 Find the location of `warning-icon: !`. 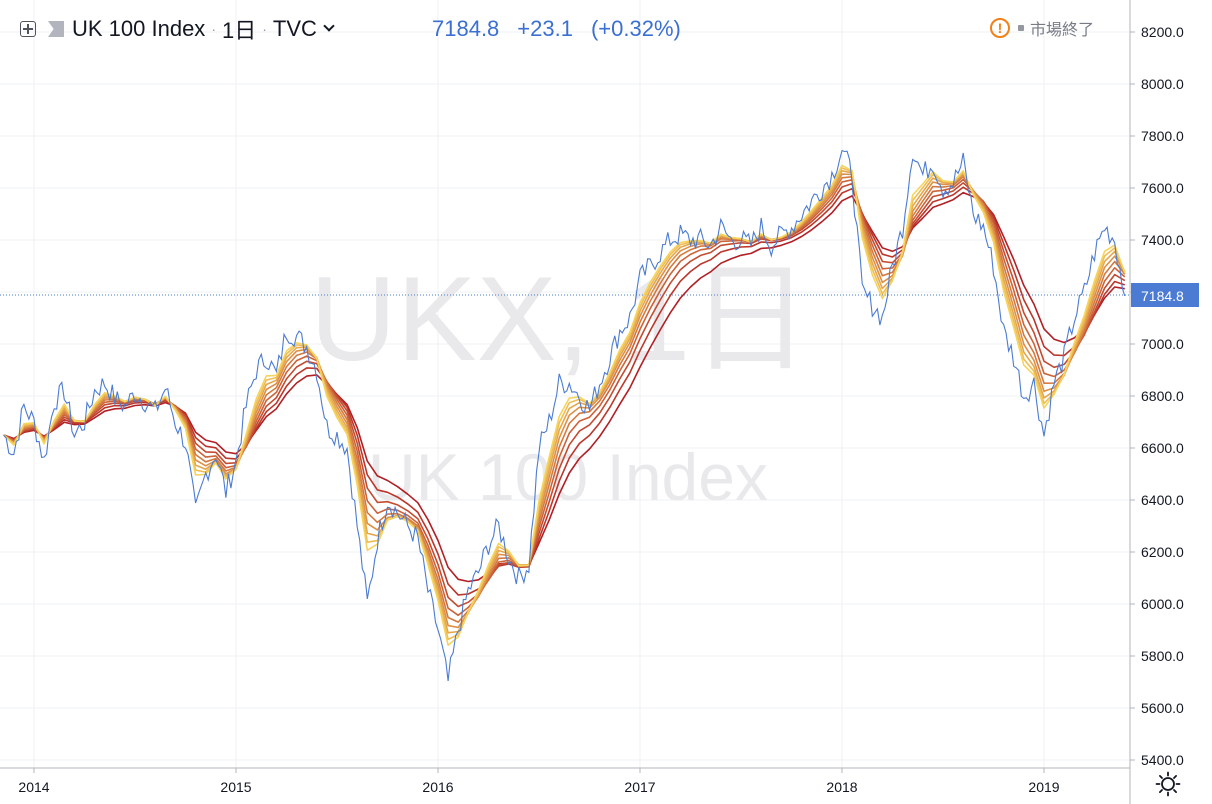

warning-icon: ! is located at coordinates (1000, 28).